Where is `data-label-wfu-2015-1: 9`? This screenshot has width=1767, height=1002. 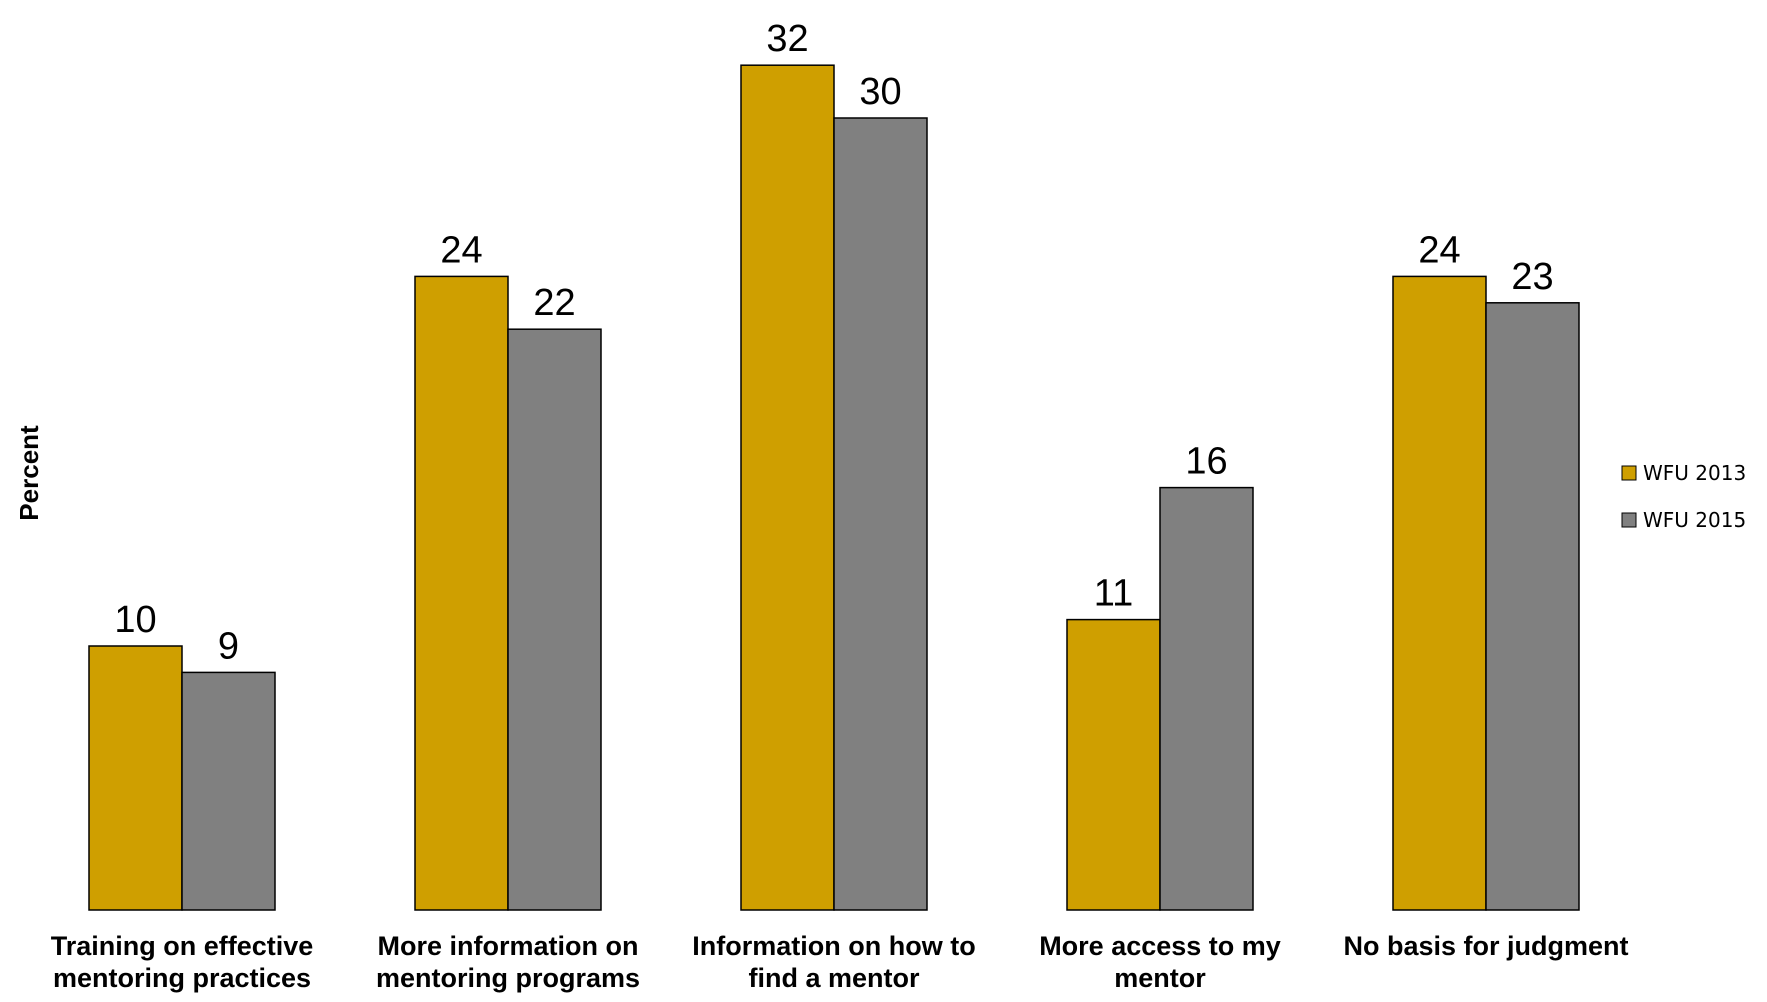 data-label-wfu-2015-1: 9 is located at coordinates (228, 646).